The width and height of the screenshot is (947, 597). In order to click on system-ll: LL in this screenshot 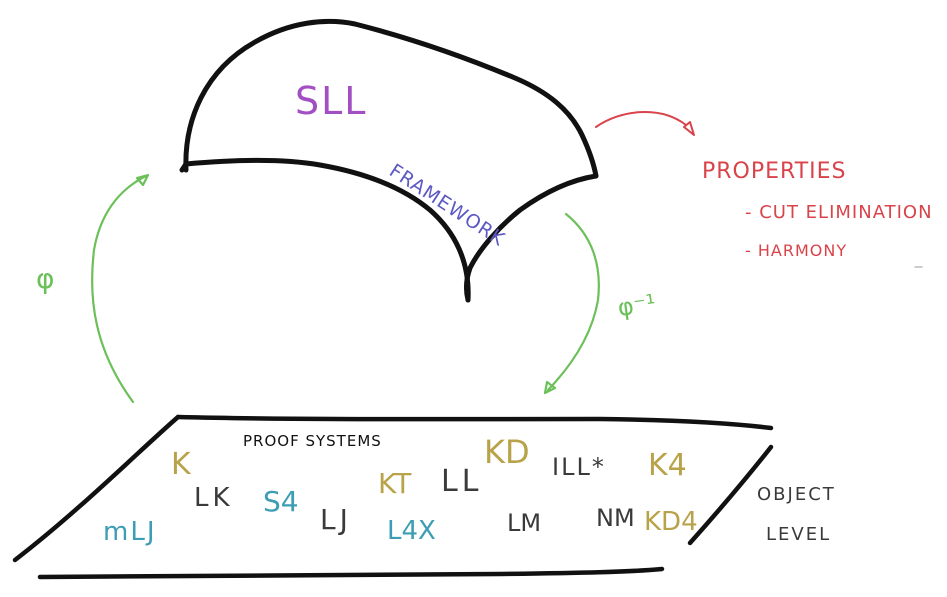, I will do `click(461, 481)`.